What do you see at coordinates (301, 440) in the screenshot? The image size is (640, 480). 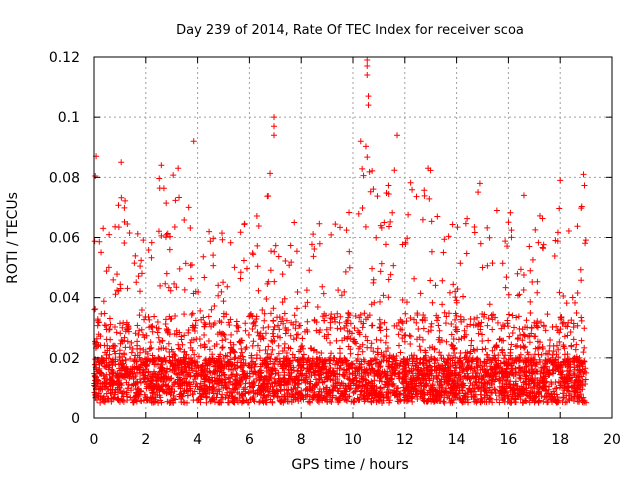 I see `x-tick-label: 8` at bounding box center [301, 440].